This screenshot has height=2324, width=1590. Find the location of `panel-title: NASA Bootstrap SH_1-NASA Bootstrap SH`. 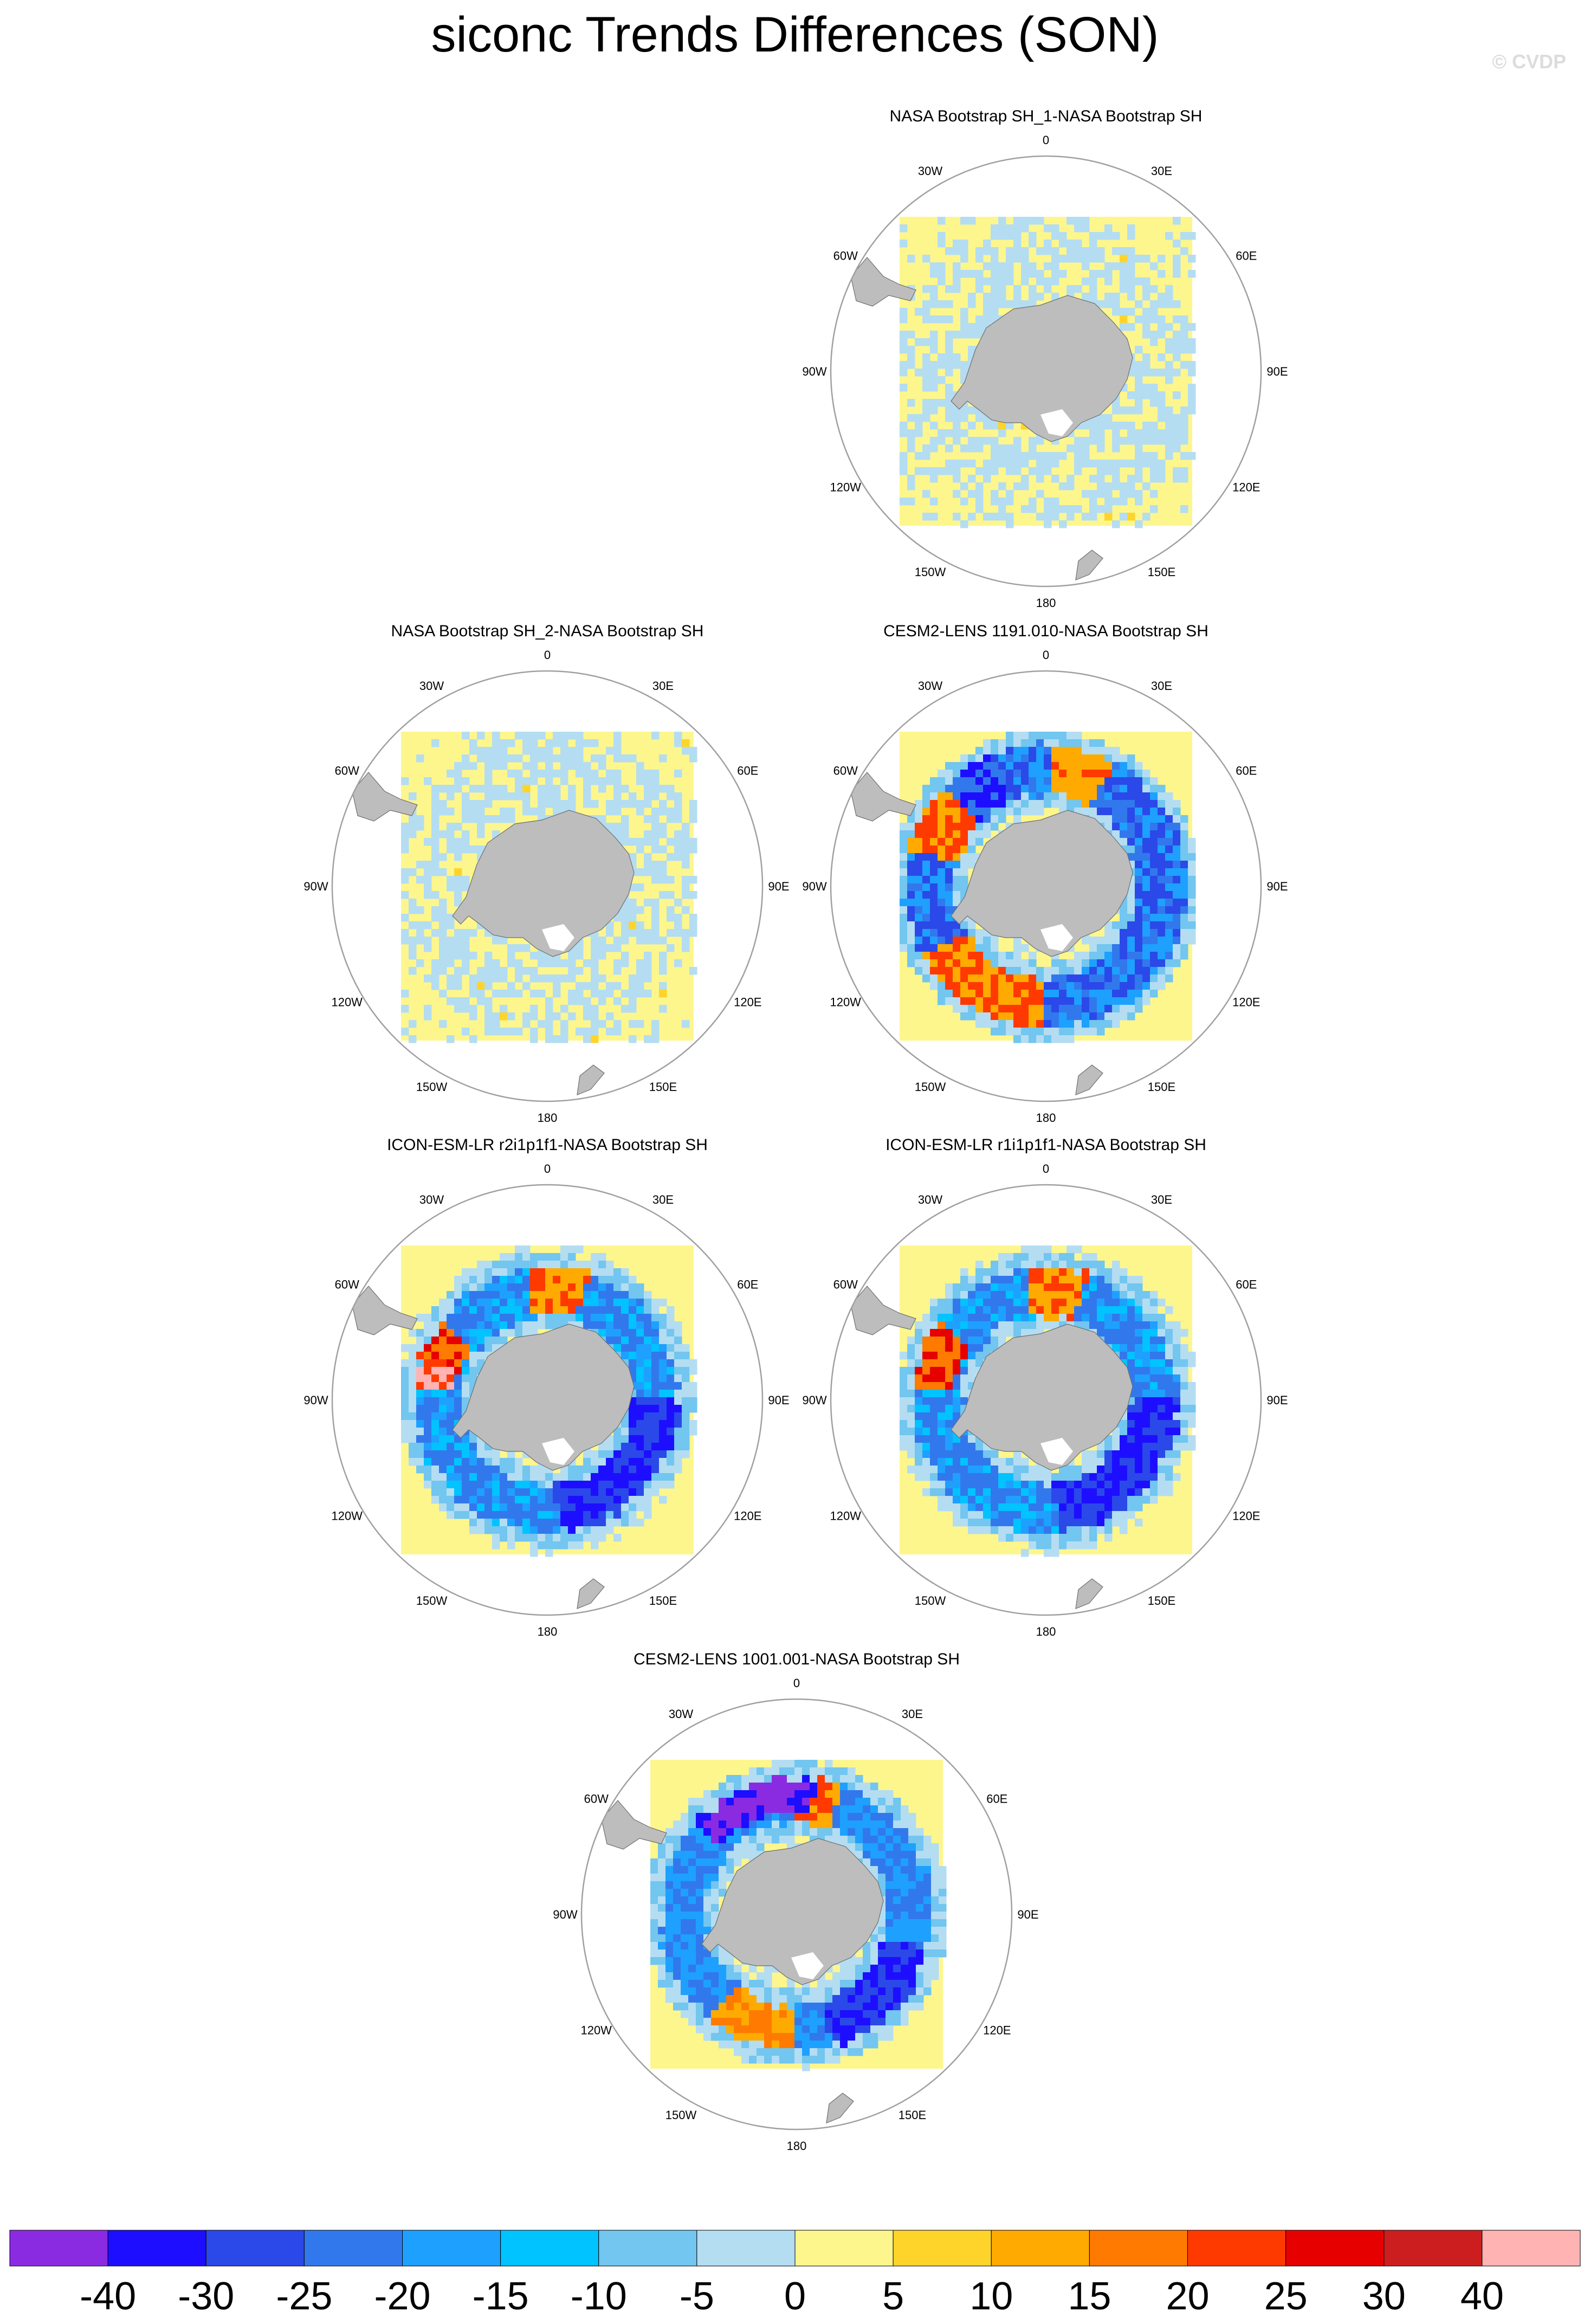

panel-title: NASA Bootstrap SH_1-NASA Bootstrap SH is located at coordinates (1046, 116).